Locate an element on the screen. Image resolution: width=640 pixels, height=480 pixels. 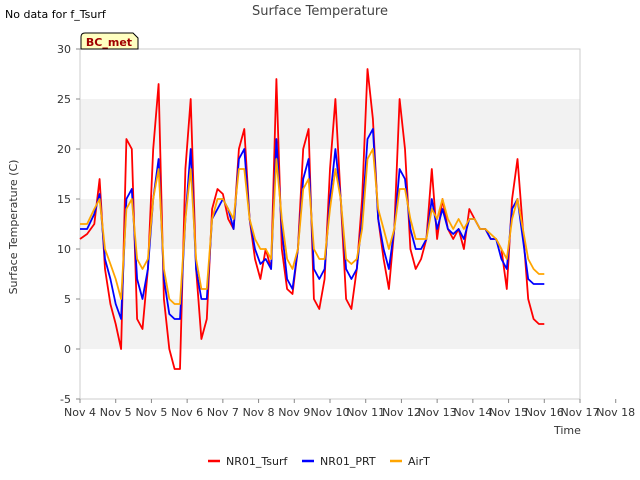
chart-title: Surface Temperature is located at coordinates (320, 11).